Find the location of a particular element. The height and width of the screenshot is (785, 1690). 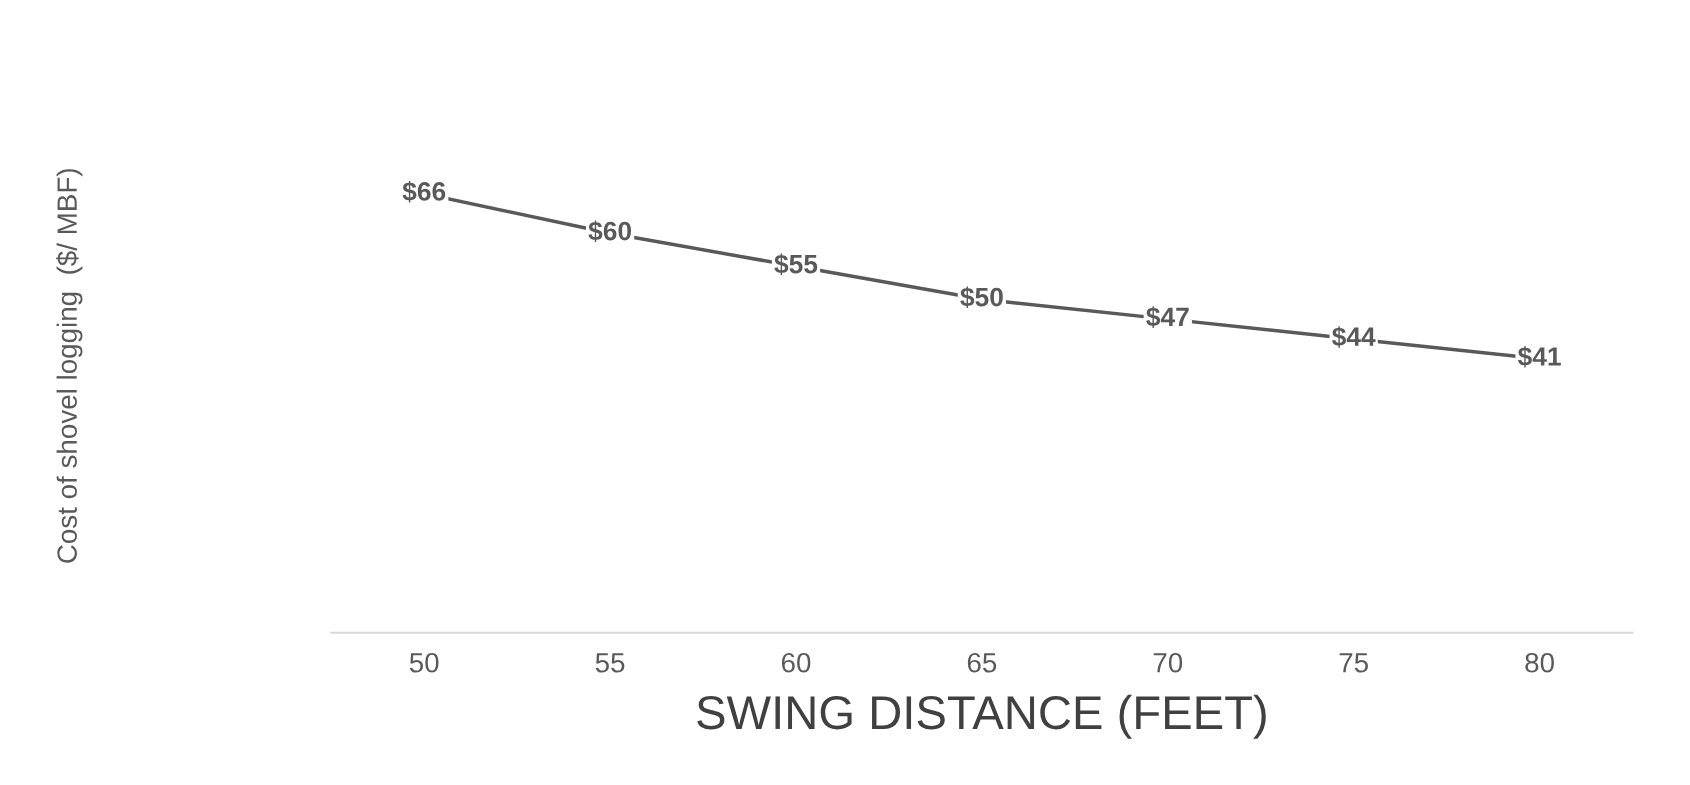

x-tick-label: 65 is located at coordinates (982, 662).